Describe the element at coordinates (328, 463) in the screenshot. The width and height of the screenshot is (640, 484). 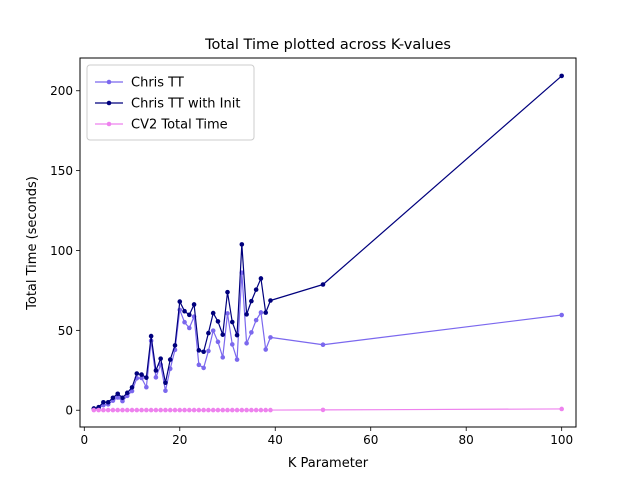
I see `x-axis-label: K Parameter` at that location.